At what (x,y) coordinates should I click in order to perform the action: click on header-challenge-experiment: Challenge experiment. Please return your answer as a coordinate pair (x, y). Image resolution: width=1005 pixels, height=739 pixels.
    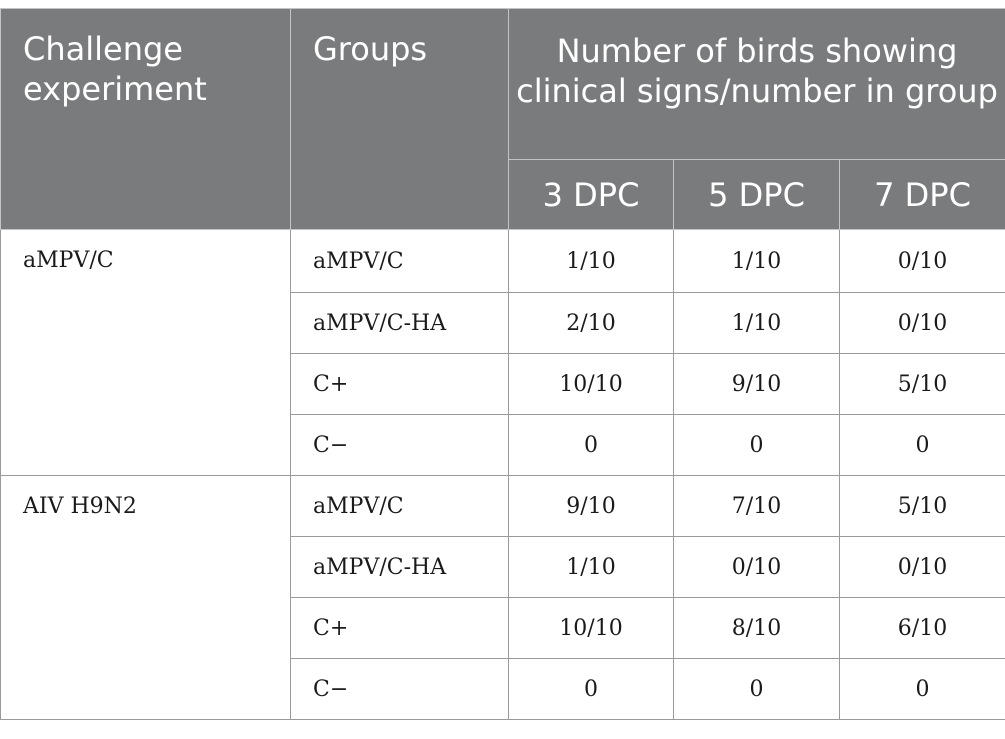
    Looking at the image, I should click on (145, 119).